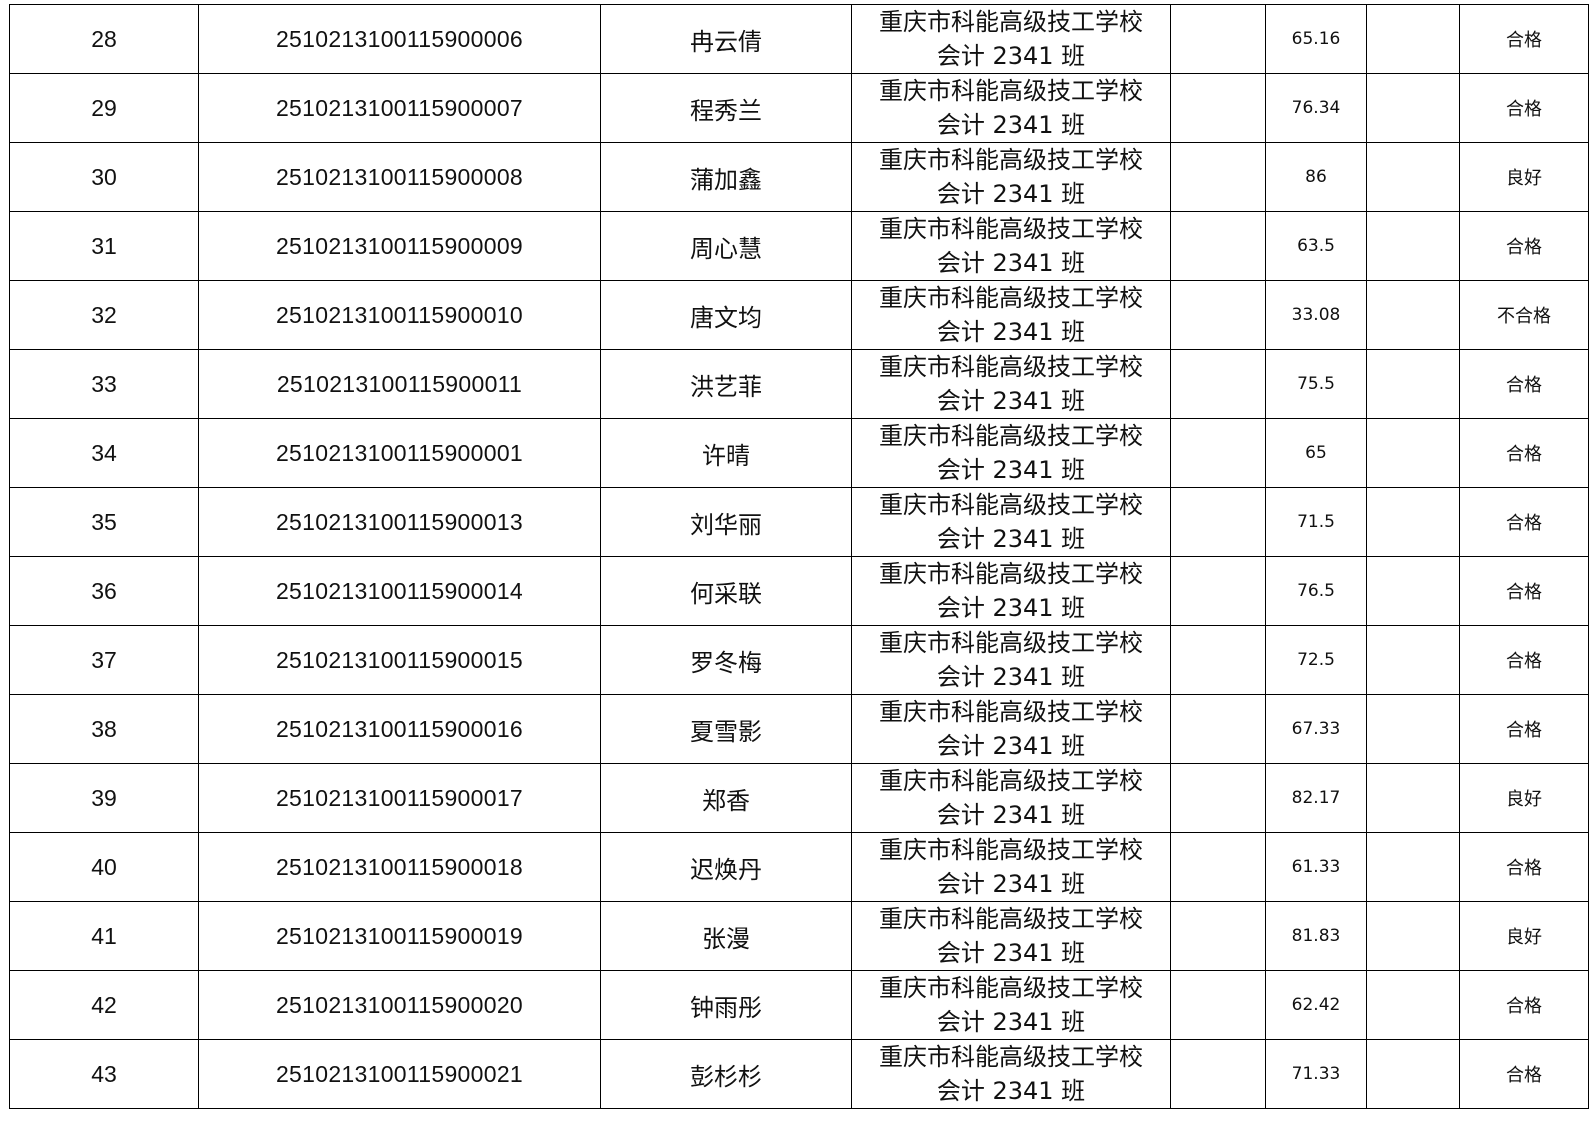 Image resolution: width=1596 pixels, height=1131 pixels. What do you see at coordinates (399, 591) in the screenshot?
I see `candidate-id: 2510213100115900014` at bounding box center [399, 591].